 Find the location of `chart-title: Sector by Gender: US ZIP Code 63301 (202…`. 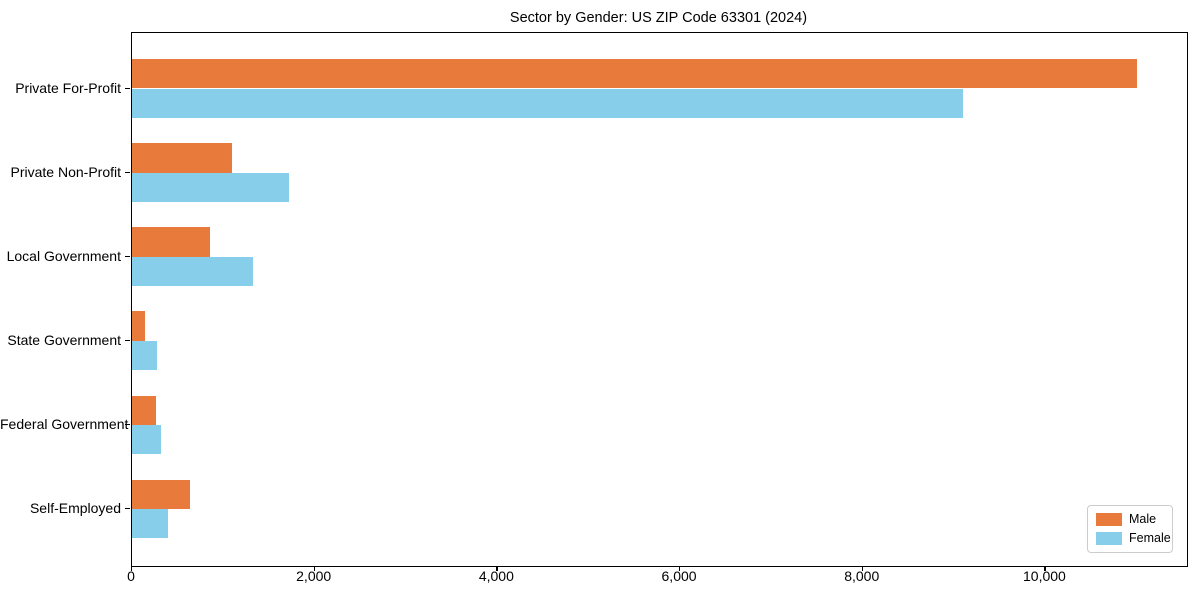

chart-title: Sector by Gender: US ZIP Code 63301 (202… is located at coordinates (658, 18).